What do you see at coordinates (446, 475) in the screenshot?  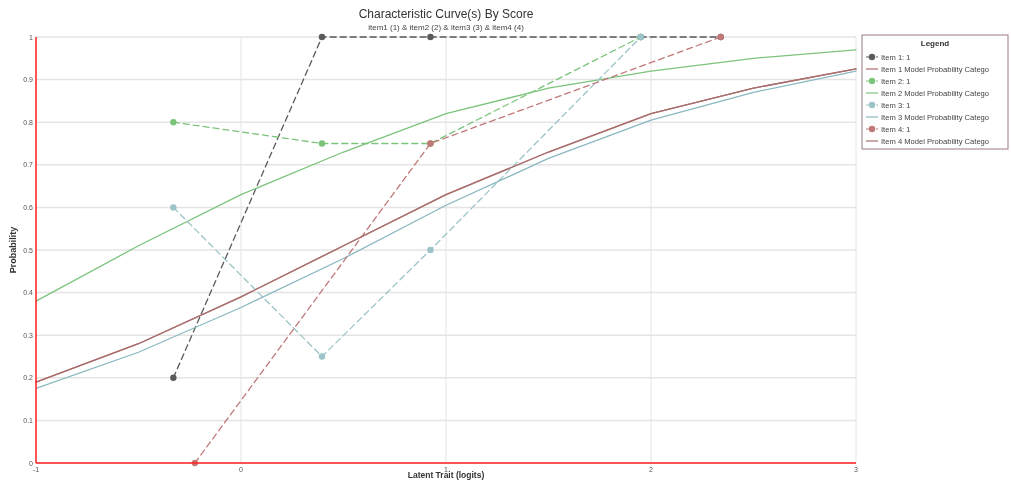 I see `x-axis-title: Latent Trait (logits)` at bounding box center [446, 475].